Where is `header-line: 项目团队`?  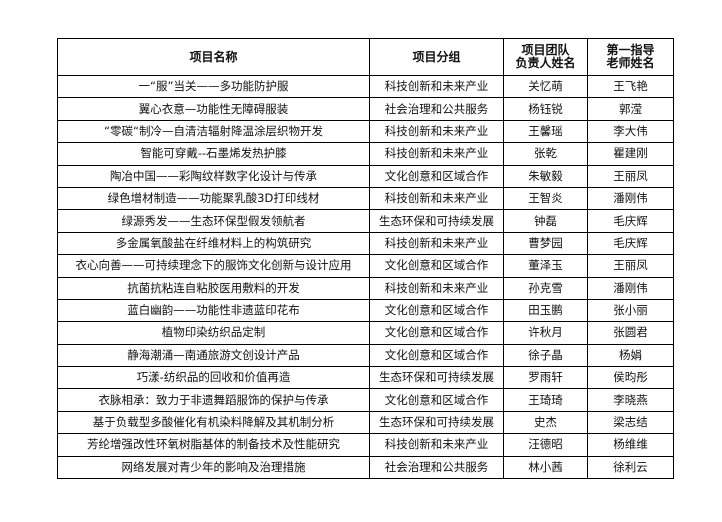 header-line: 项目团队 is located at coordinates (545, 50).